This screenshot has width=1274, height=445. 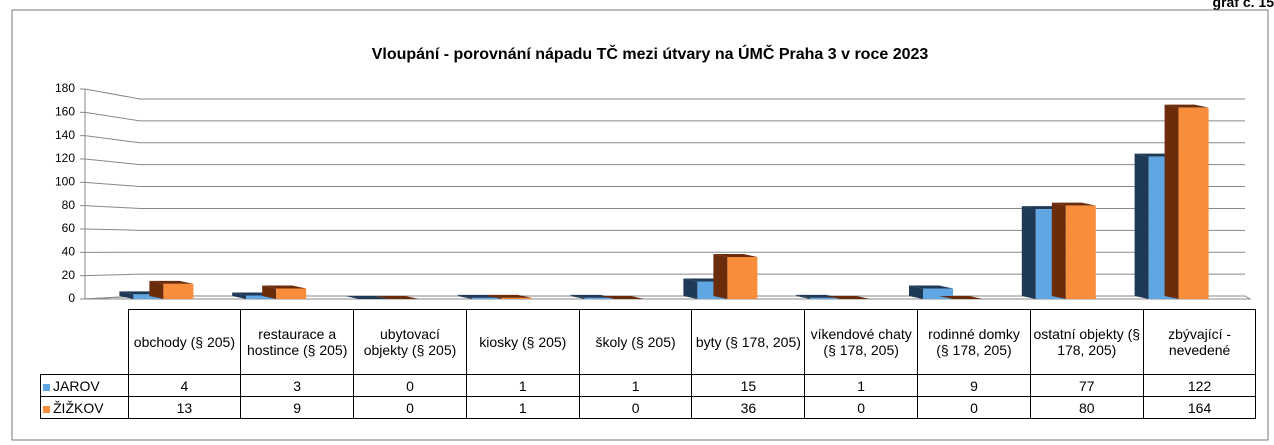 What do you see at coordinates (1199, 385) in the screenshot?
I see `value-cell: 122` at bounding box center [1199, 385].